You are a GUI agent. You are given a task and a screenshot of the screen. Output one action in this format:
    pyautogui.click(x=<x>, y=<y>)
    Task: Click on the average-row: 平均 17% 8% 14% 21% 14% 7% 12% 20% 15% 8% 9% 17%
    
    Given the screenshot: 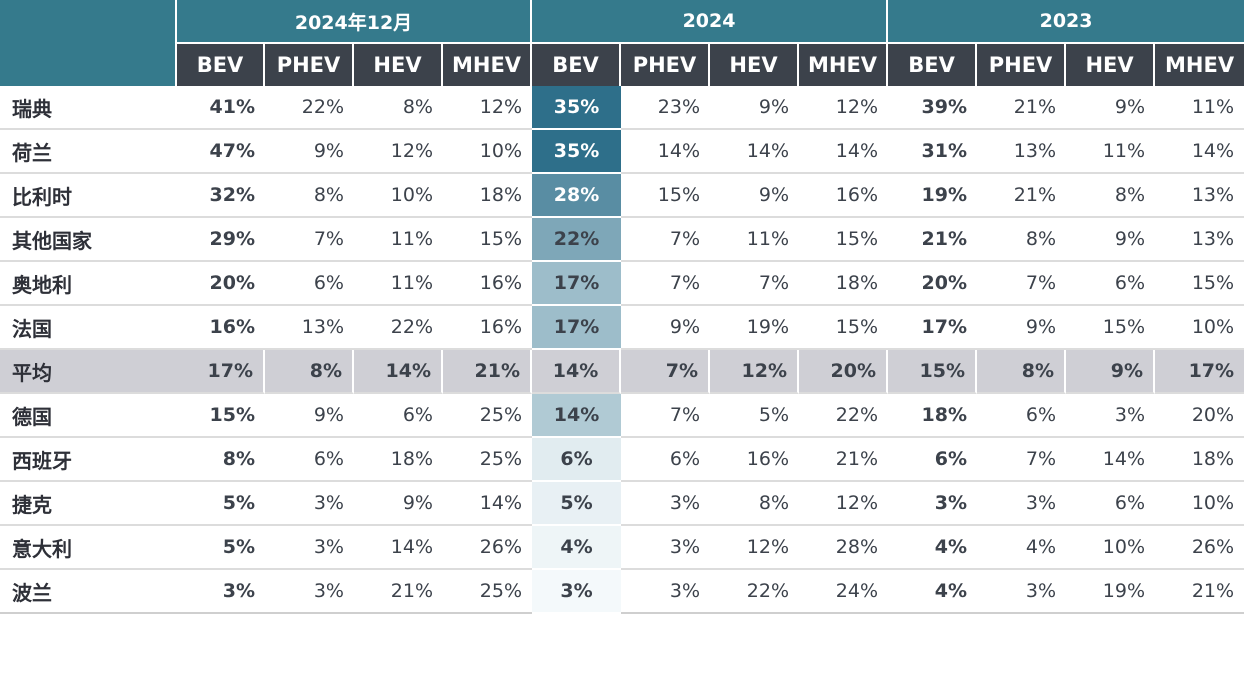 What is the action you would take?
    pyautogui.click(x=622, y=372)
    